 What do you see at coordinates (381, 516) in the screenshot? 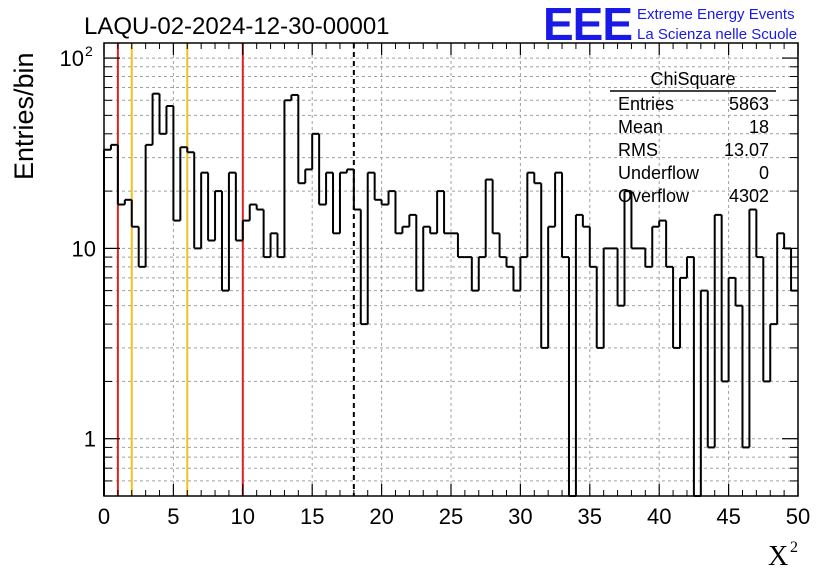
I see `x-tick-label: 20` at bounding box center [381, 516].